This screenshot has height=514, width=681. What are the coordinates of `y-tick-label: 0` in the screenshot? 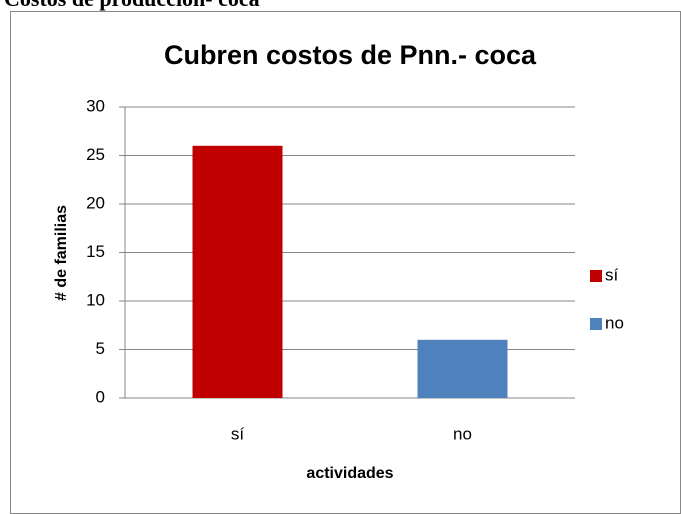 It's located at (100, 396).